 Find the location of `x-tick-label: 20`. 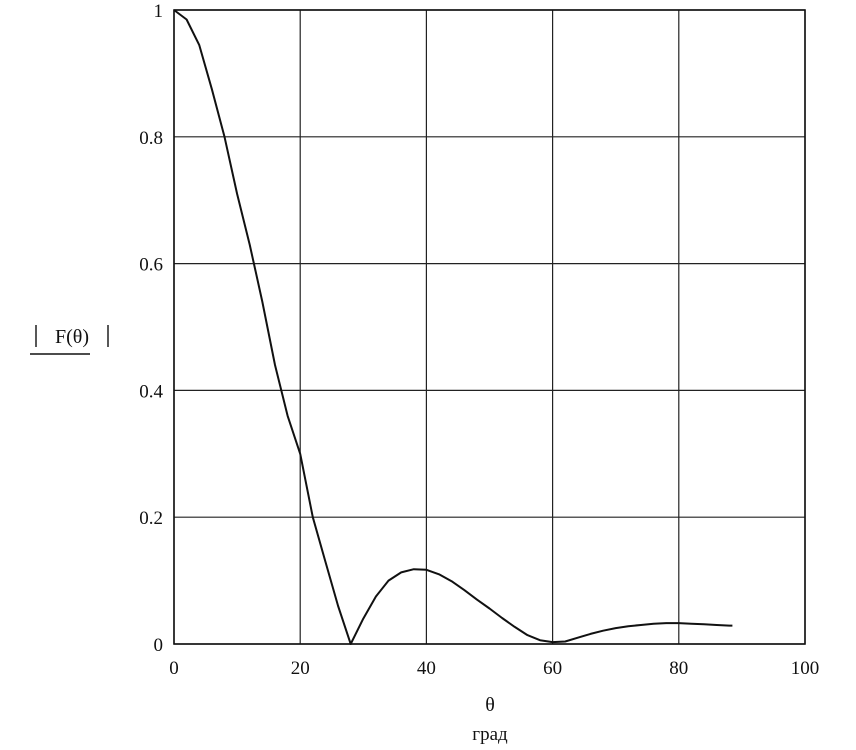

x-tick-label: 20 is located at coordinates (300, 668).